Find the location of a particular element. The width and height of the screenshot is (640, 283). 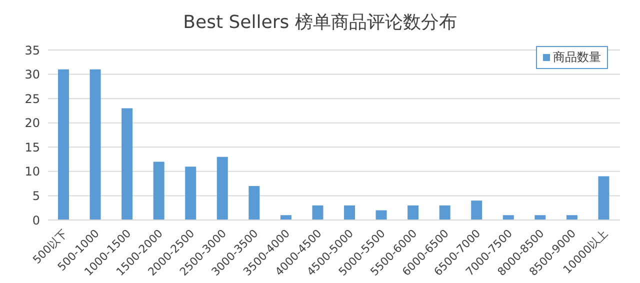

y-tick-label: 35 is located at coordinates (32, 50).